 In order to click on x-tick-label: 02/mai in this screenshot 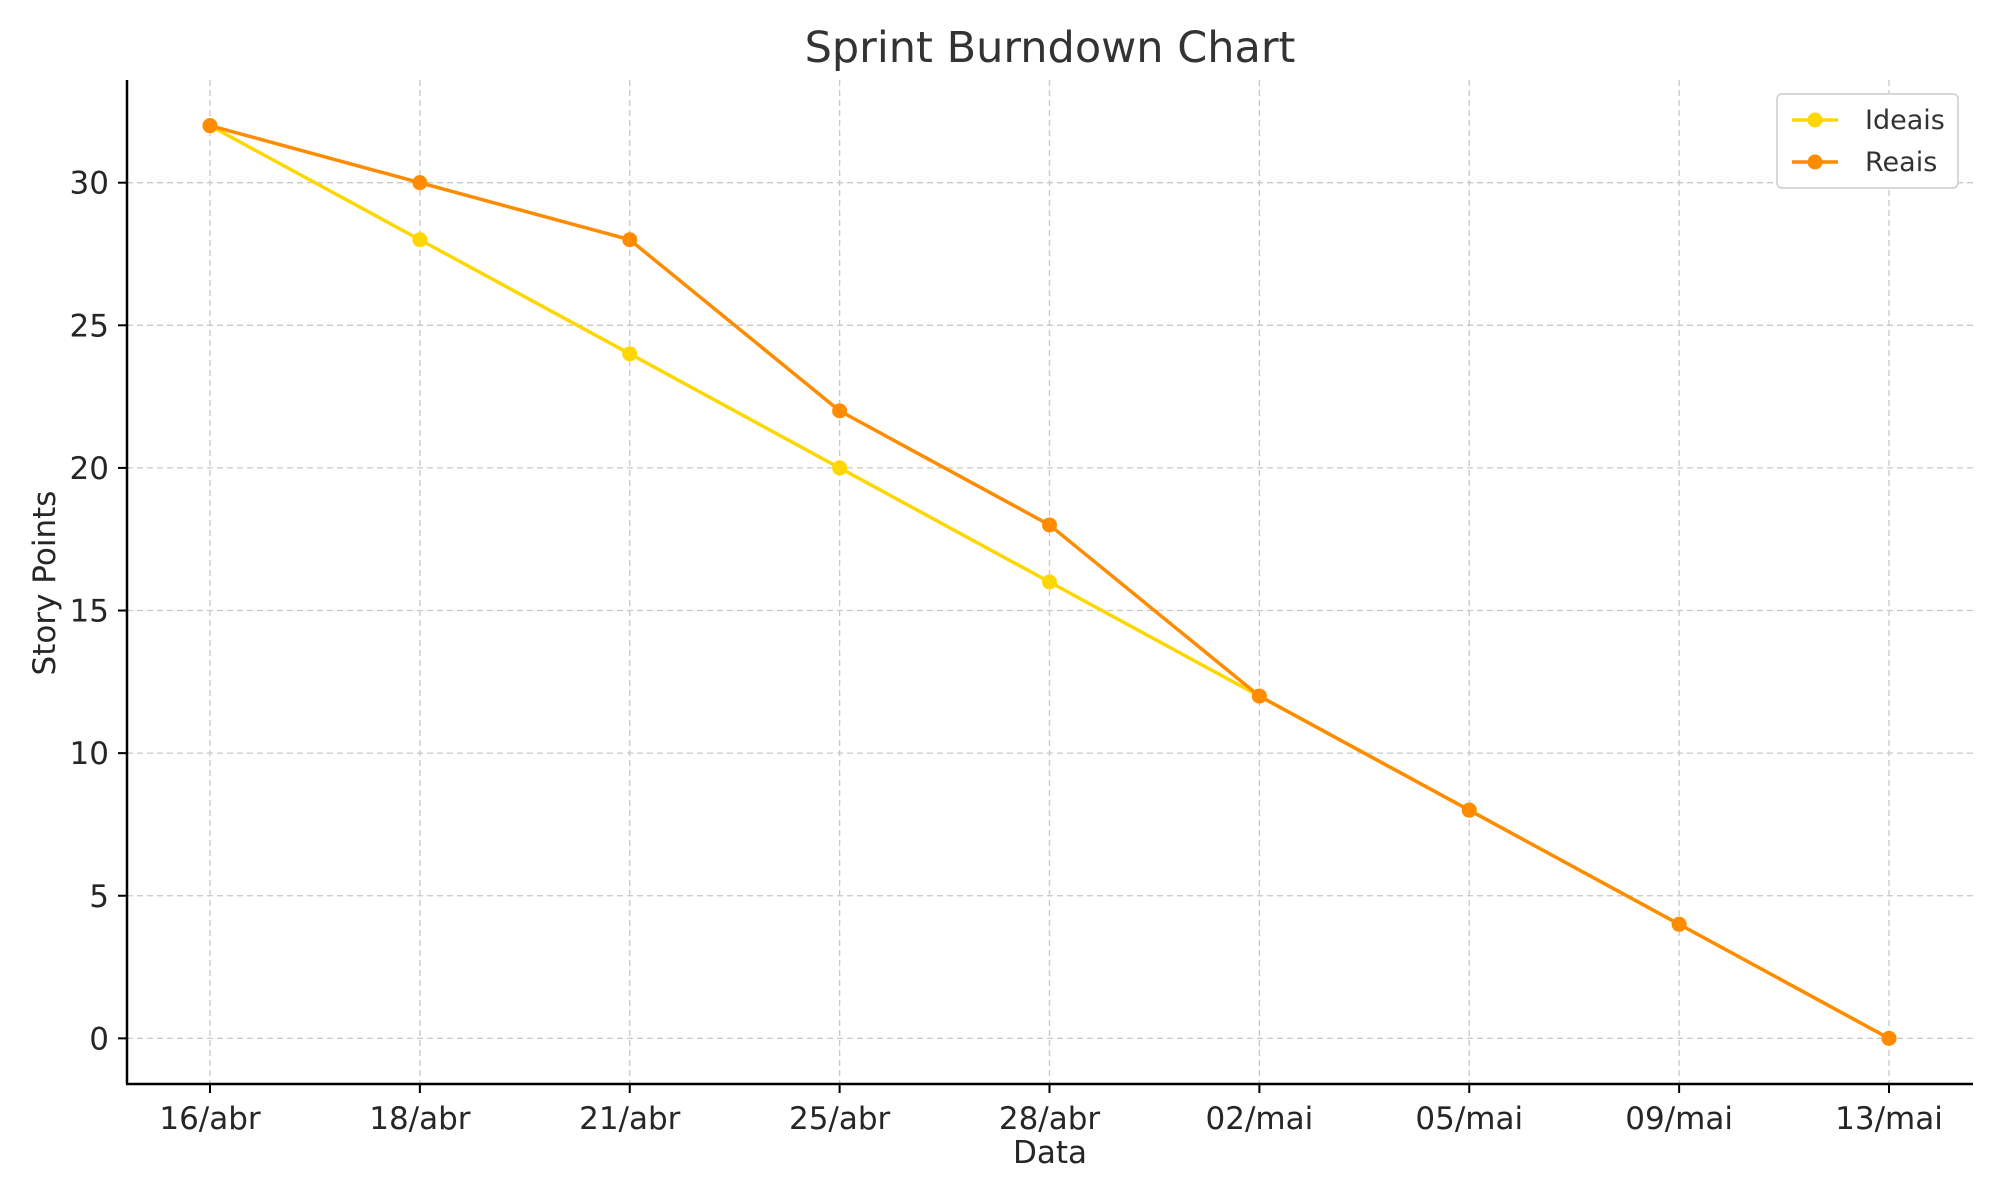, I will do `click(1260, 1119)`.